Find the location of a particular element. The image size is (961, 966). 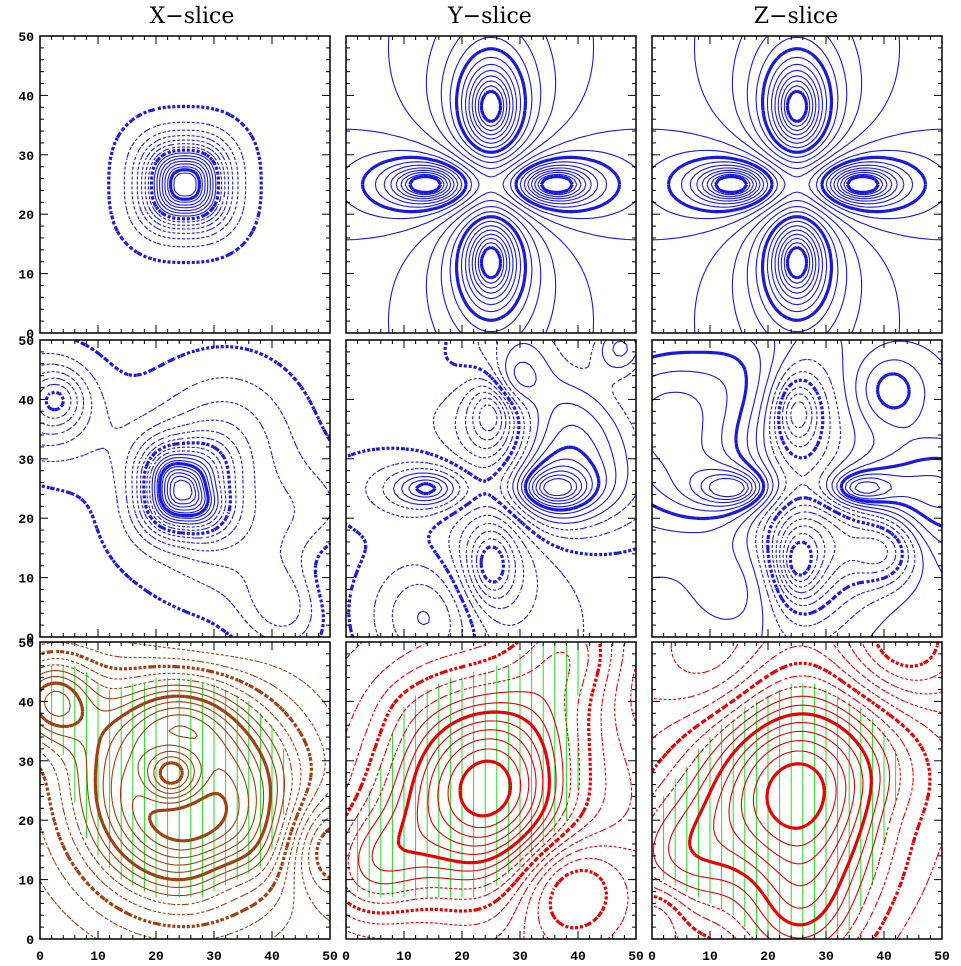

panel-z-row2 is located at coordinates (797, 488).